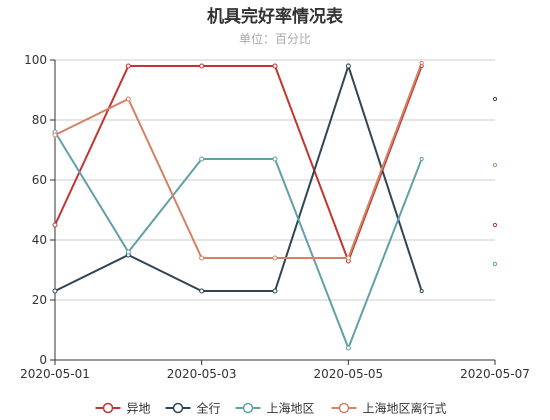 The width and height of the screenshot is (550, 420). Describe the element at coordinates (139, 409) in the screenshot. I see `legend-label: 异地` at that location.